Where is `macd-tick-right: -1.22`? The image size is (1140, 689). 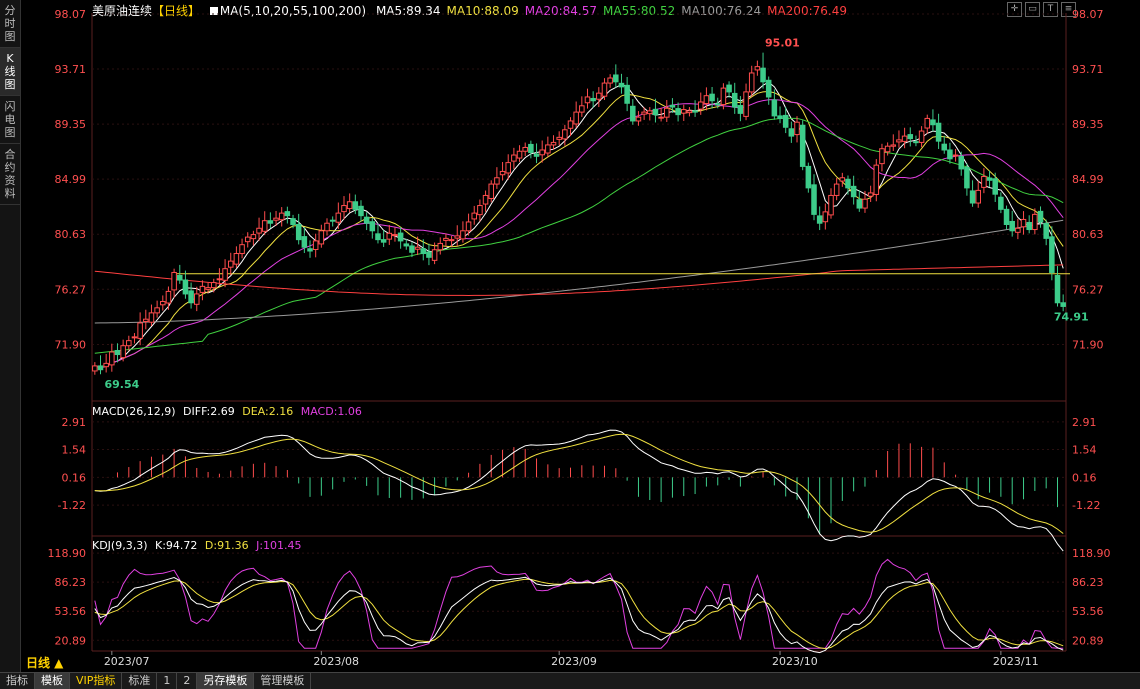
macd-tick-right: -1.22 is located at coordinates (1086, 505).